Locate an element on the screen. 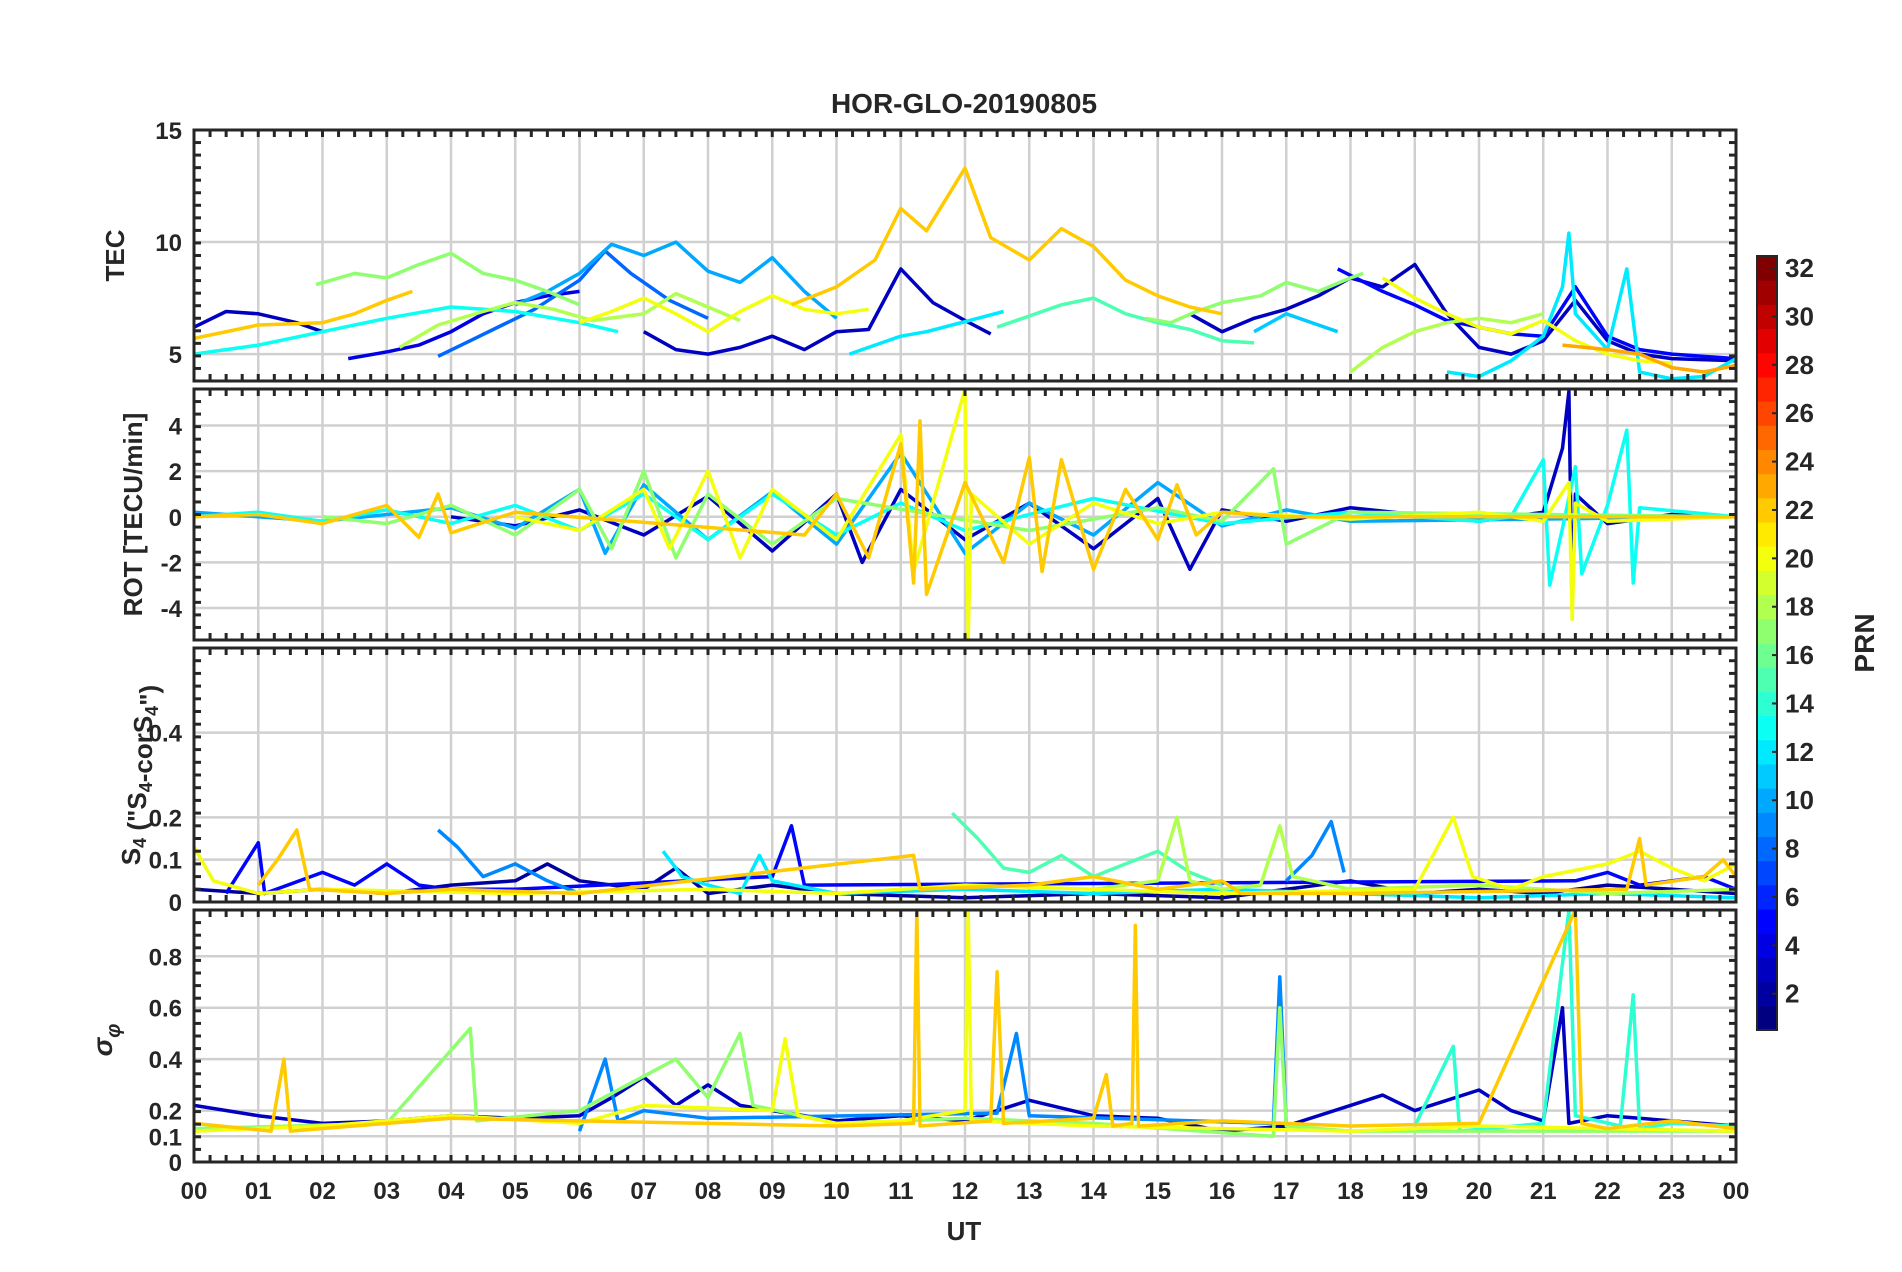 Image resolution: width=1902 pixels, height=1272 pixels. colorbar-tick-label: 2 is located at coordinates (1792, 994).